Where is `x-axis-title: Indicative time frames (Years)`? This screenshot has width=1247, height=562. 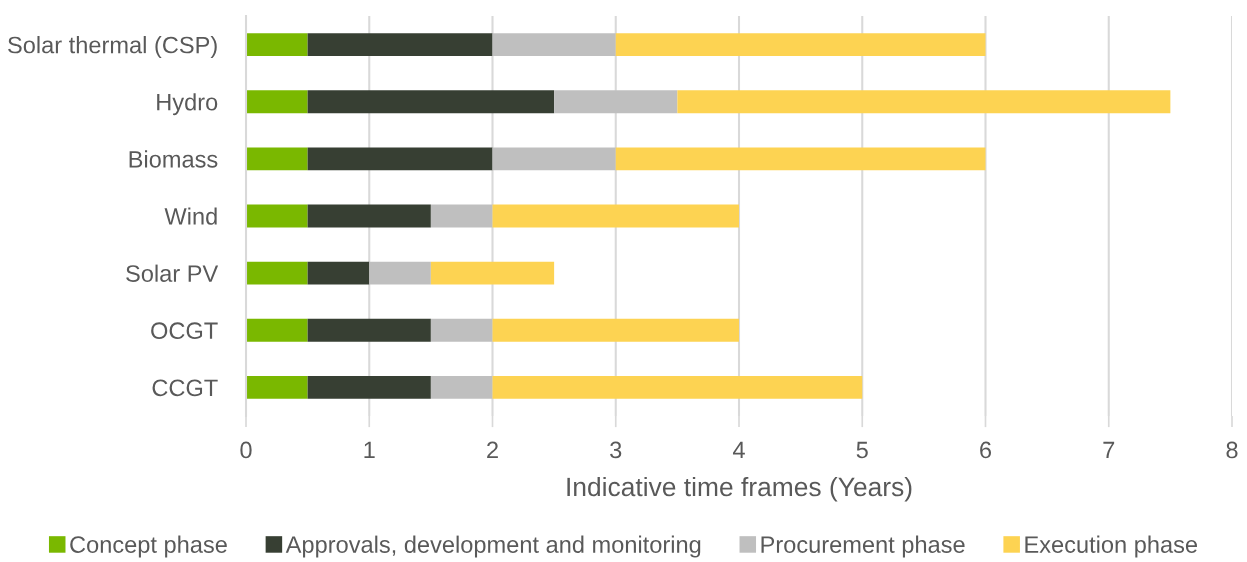 x-axis-title: Indicative time frames (Years) is located at coordinates (739, 489).